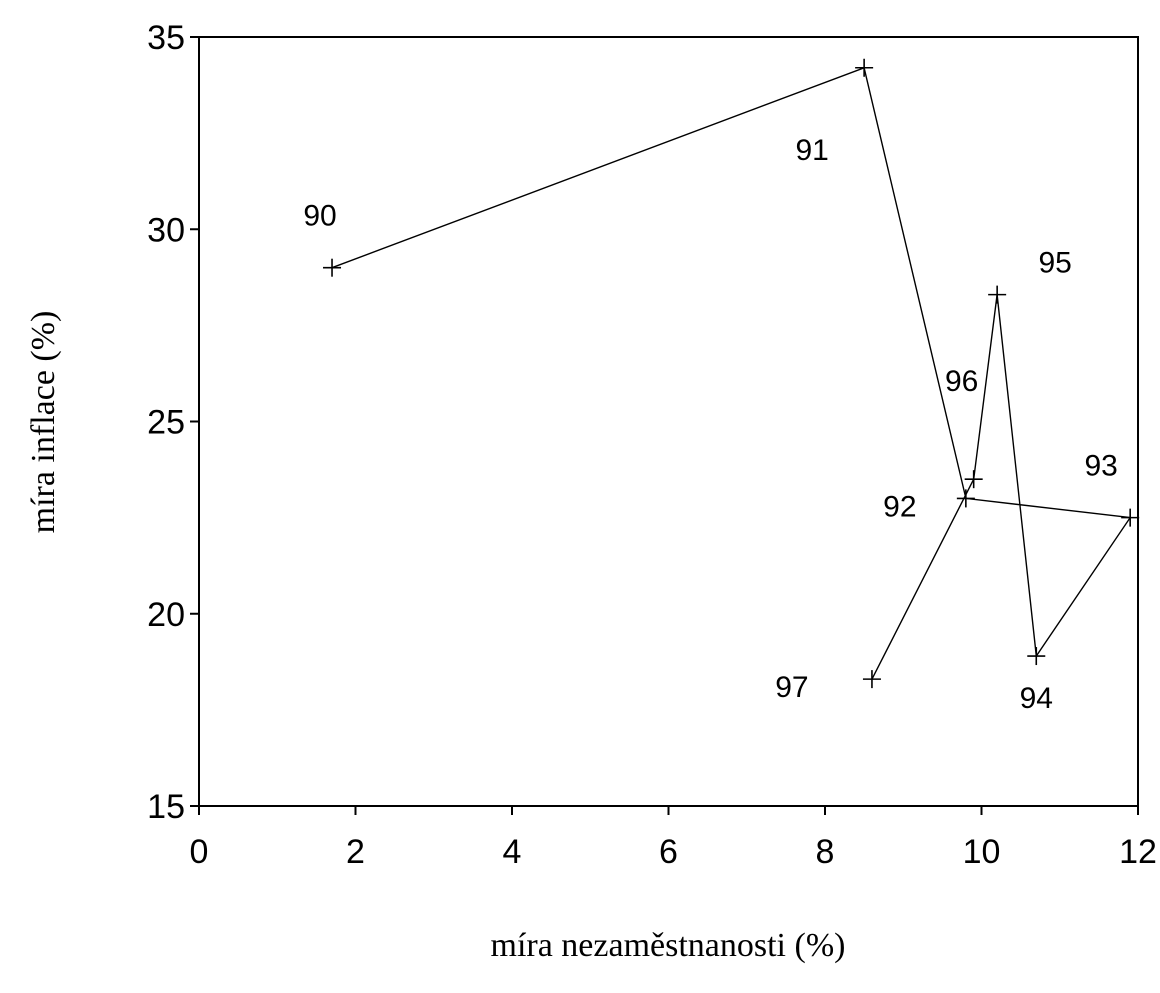 Image resolution: width=1160 pixels, height=993 pixels. What do you see at coordinates (512, 852) in the screenshot?
I see `x-tick-label: 4` at bounding box center [512, 852].